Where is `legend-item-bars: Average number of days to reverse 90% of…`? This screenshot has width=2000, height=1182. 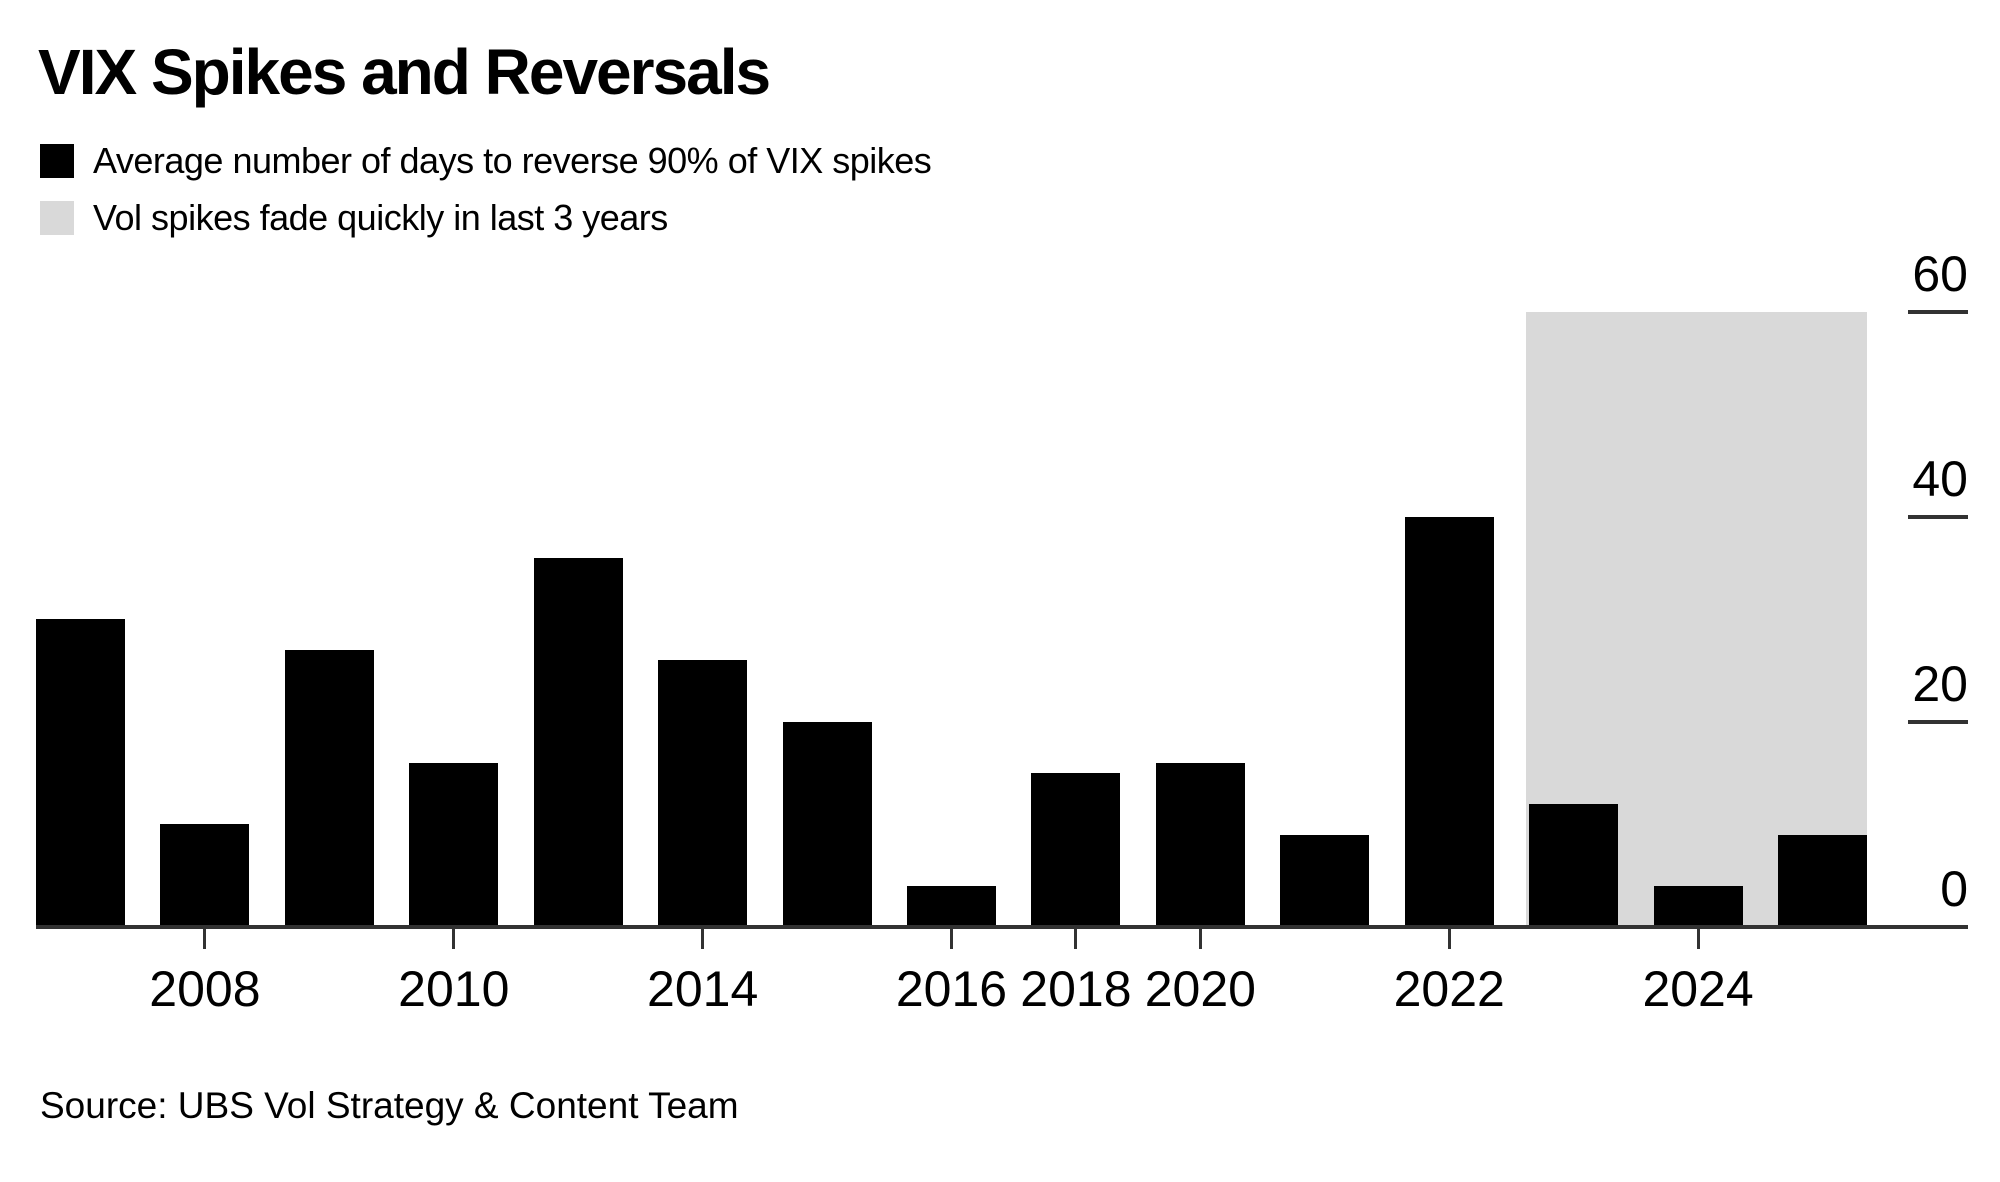 legend-item-bars: Average number of days to reverse 90% of… is located at coordinates (486, 160).